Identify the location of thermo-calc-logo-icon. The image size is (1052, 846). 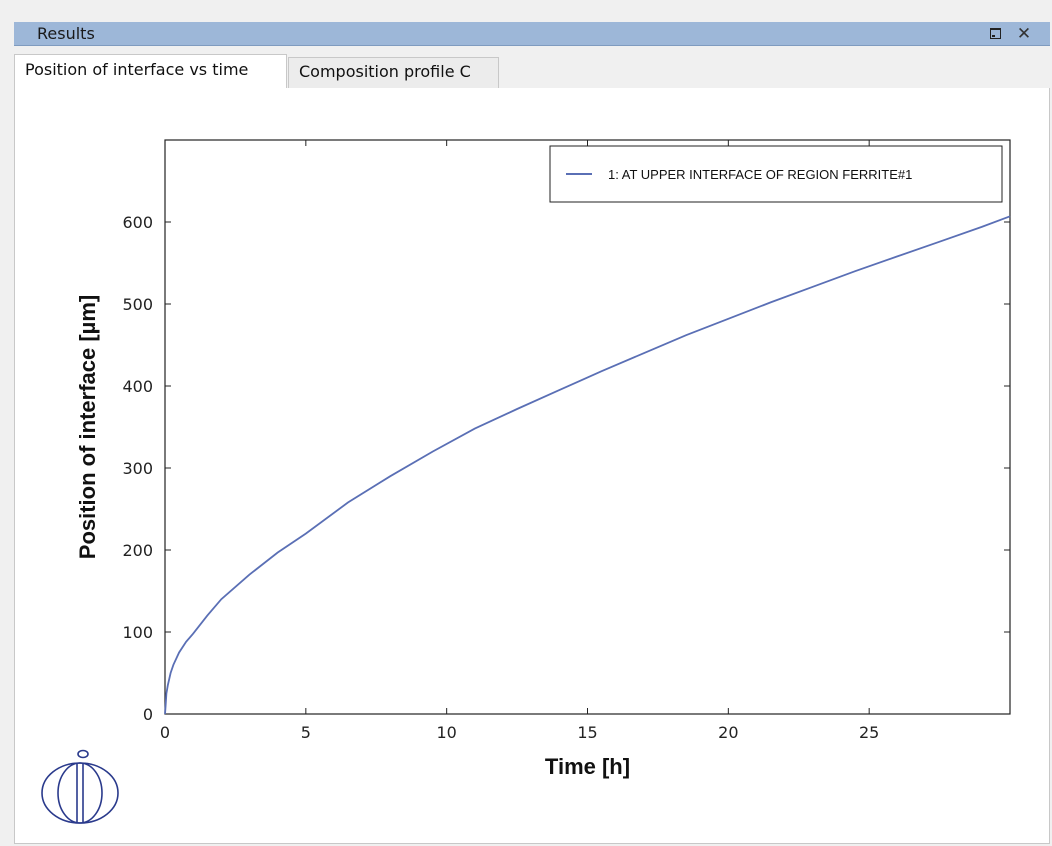
(80, 786).